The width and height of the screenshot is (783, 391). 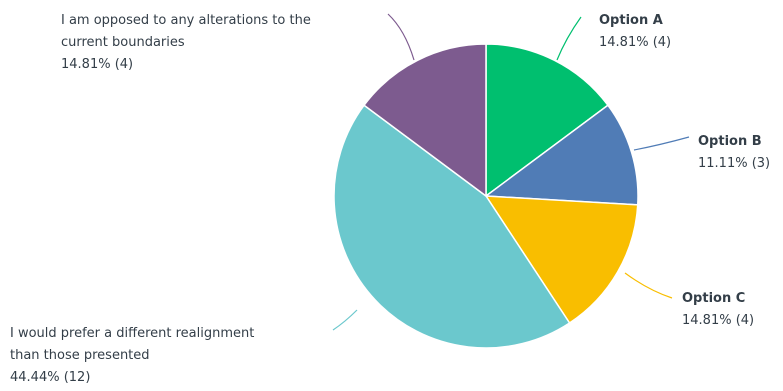 I want to click on label-opposed-alterations-value: 14.81% (4), so click(x=97, y=64).